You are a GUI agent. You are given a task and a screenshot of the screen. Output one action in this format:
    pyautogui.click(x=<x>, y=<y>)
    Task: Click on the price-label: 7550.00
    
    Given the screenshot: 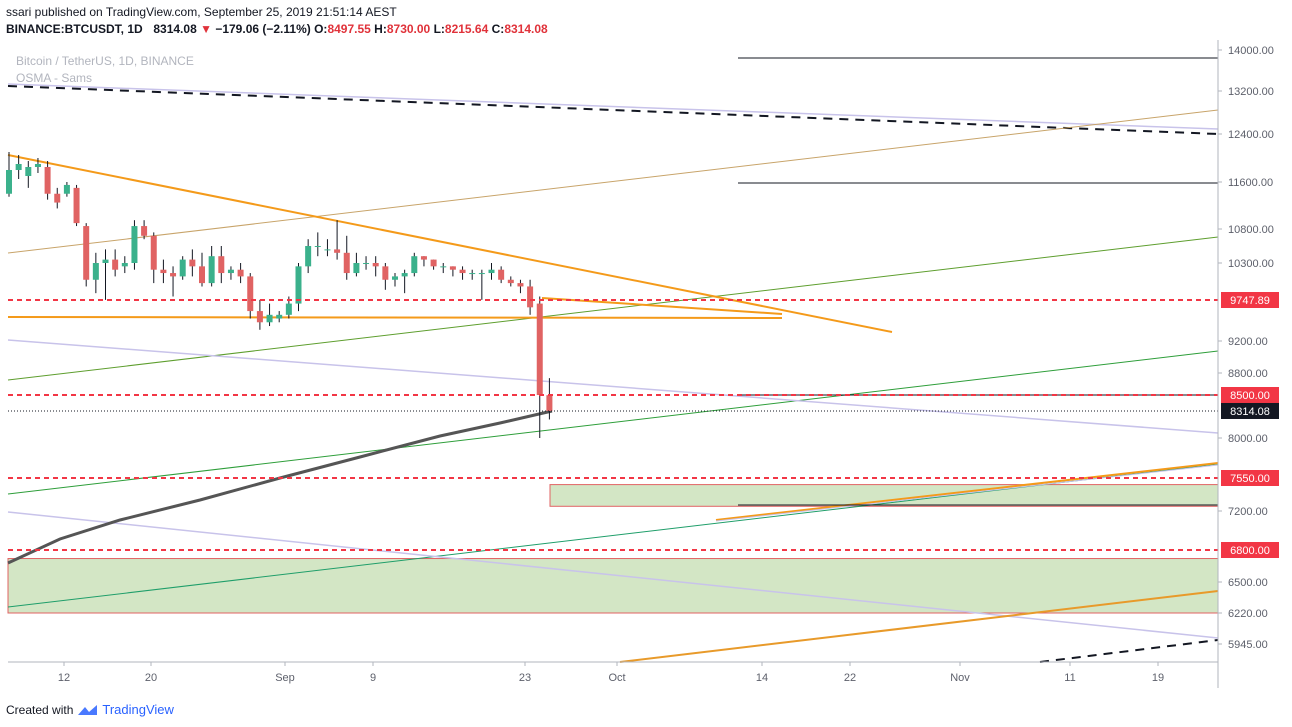 What is the action you would take?
    pyautogui.click(x=1250, y=479)
    